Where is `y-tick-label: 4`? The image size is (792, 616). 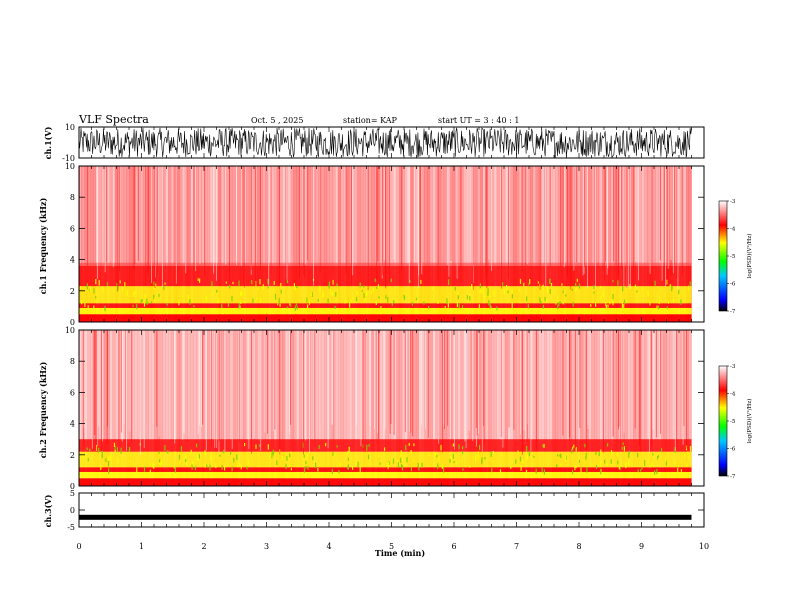 y-tick-label: 4 is located at coordinates (72, 424).